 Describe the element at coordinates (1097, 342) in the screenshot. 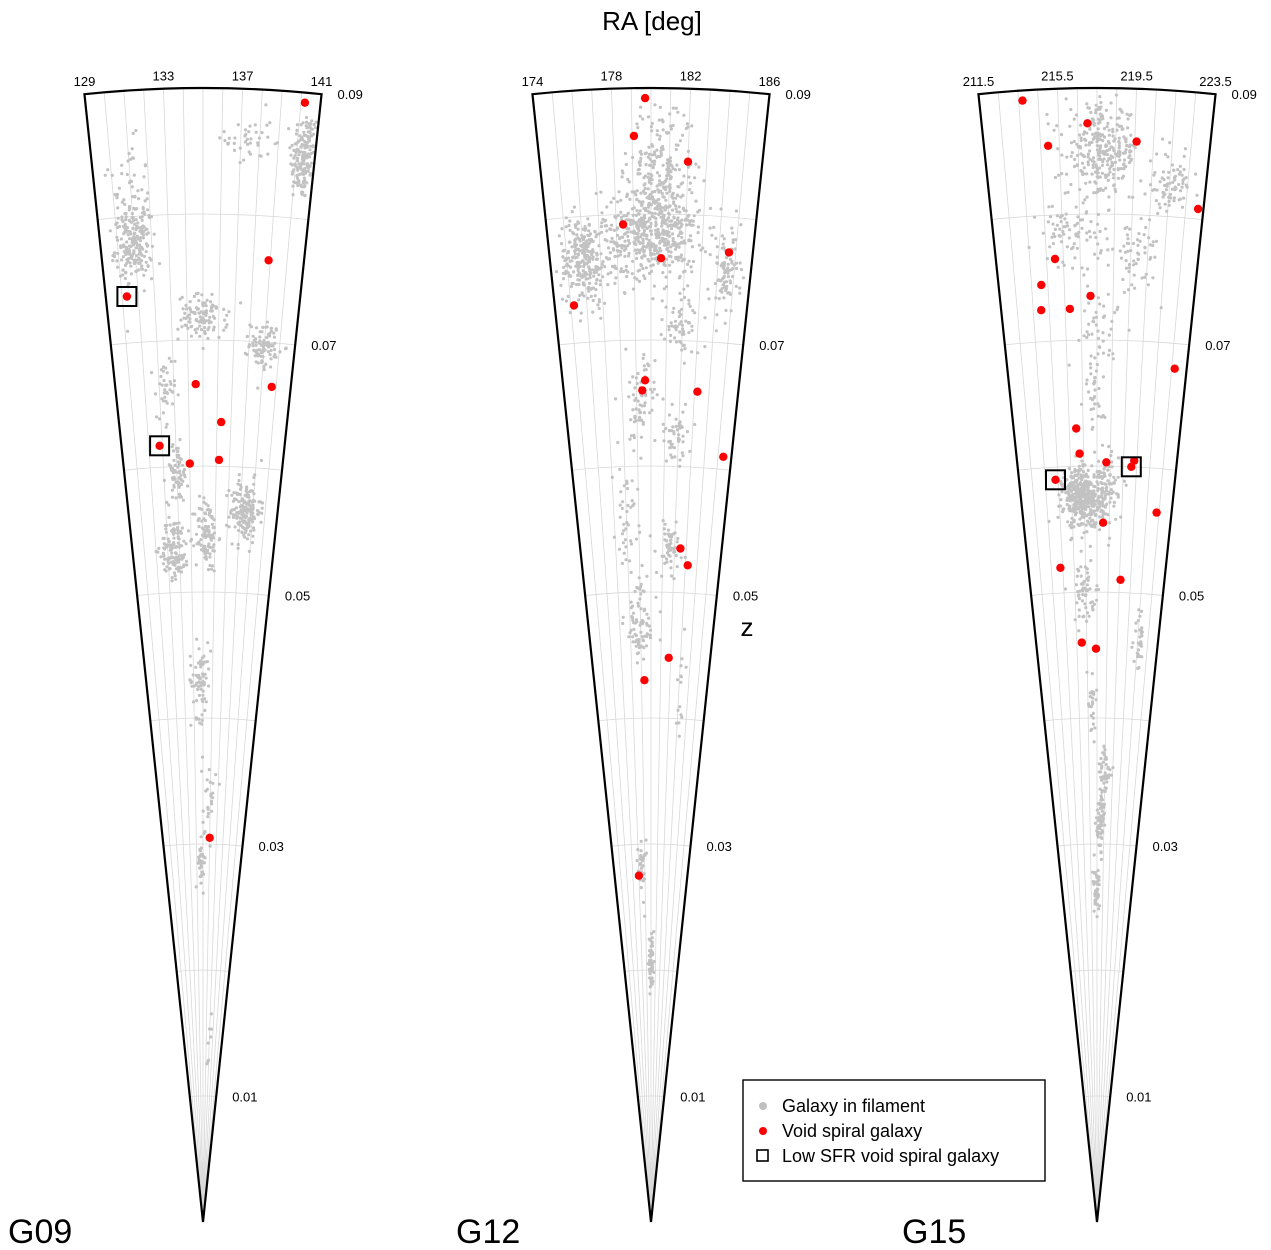

I see `grid-z-arc` at that location.